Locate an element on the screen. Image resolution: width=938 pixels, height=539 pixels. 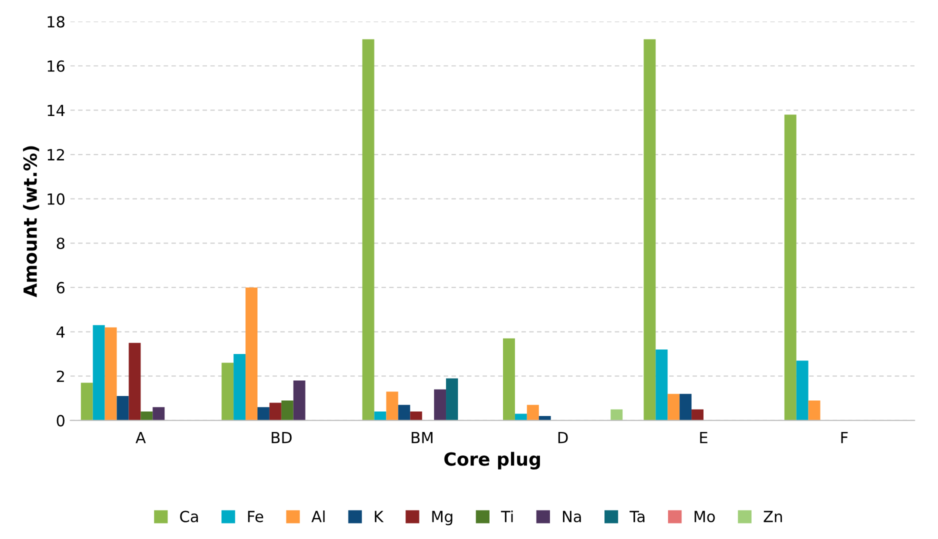
legend-label: Al is located at coordinates (318, 516).